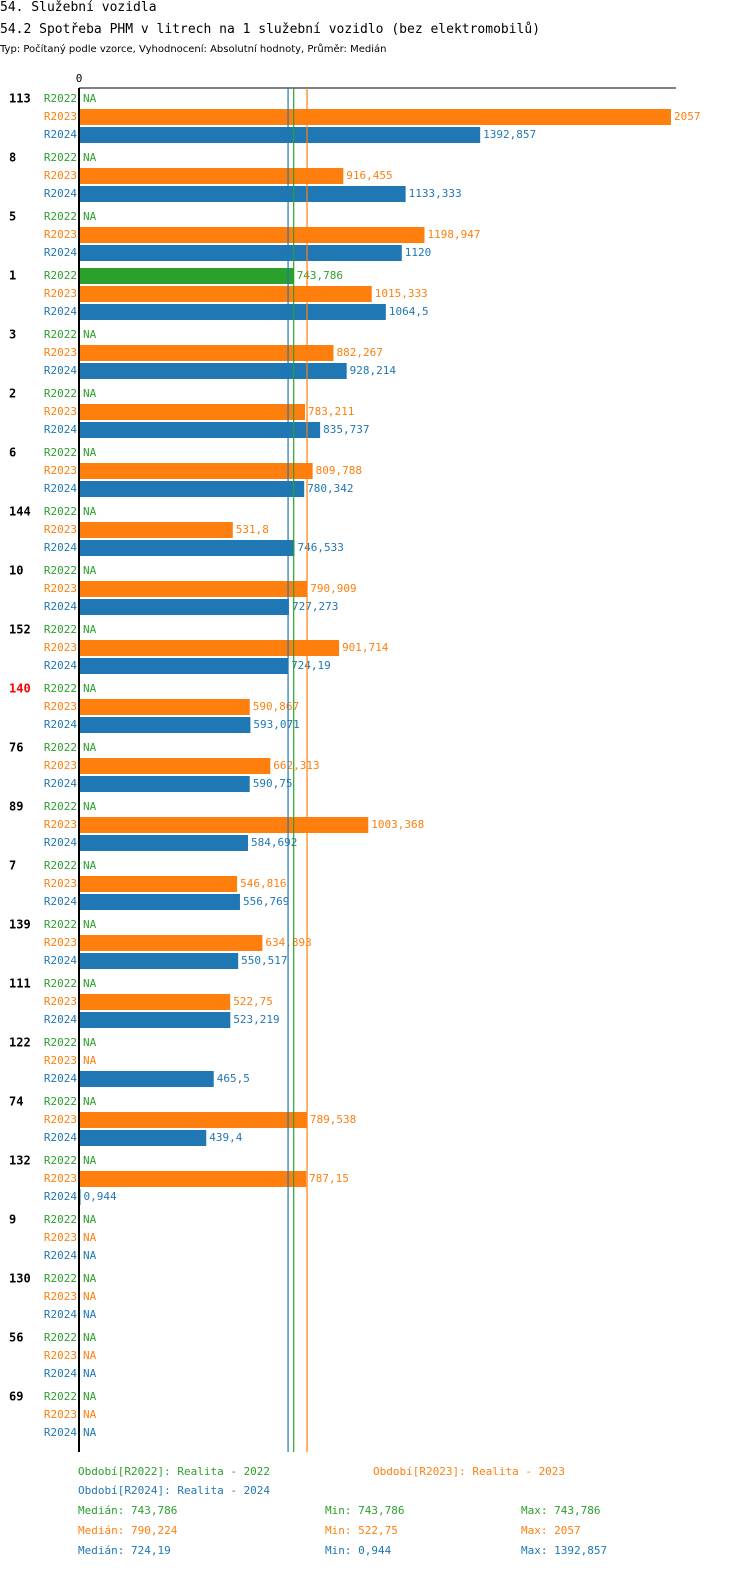 The width and height of the screenshot is (750, 1592). What do you see at coordinates (276, 706) in the screenshot?
I see `data-label: 590,867` at bounding box center [276, 706].